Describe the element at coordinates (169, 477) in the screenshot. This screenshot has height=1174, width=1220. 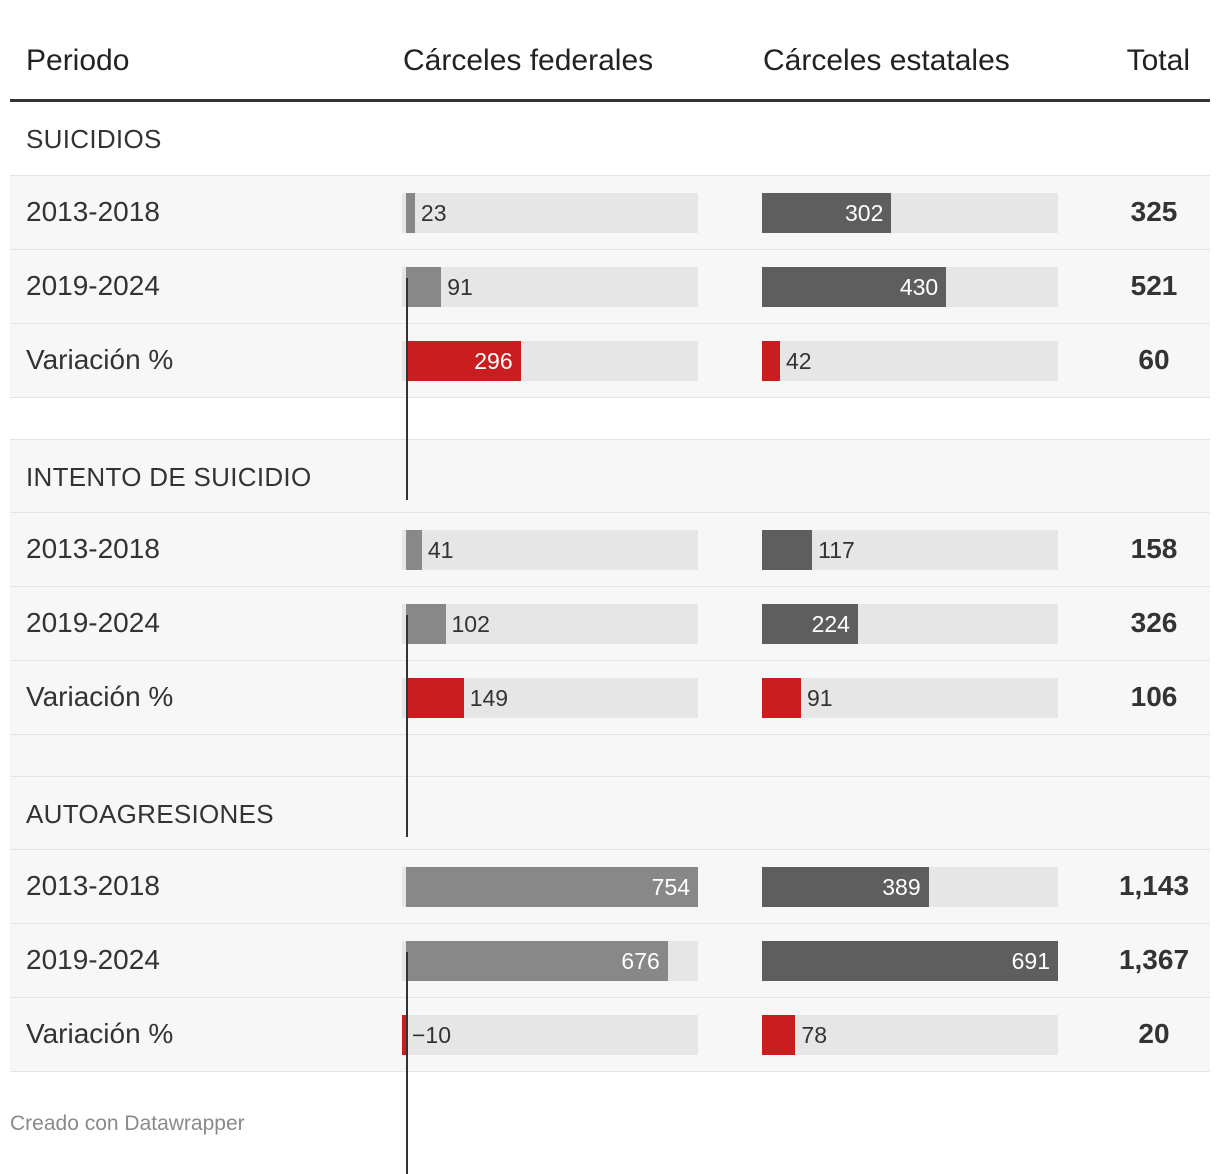
I see `section-title: INTENTO DE SUICIDIO` at that location.